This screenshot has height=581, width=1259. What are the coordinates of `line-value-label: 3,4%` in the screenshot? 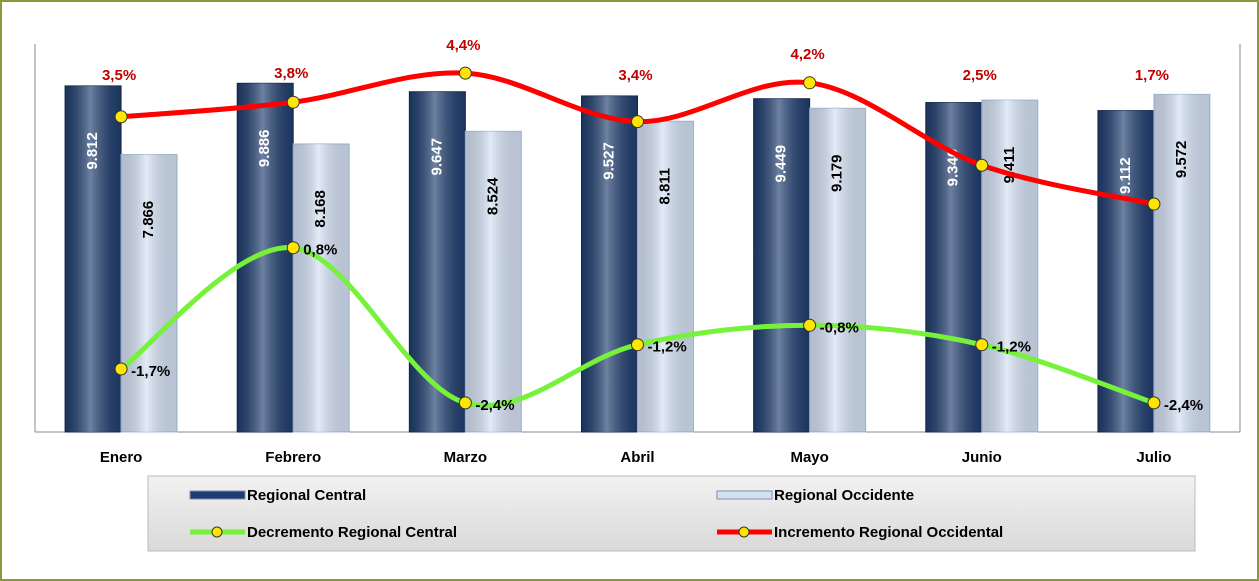 It's located at (635, 75).